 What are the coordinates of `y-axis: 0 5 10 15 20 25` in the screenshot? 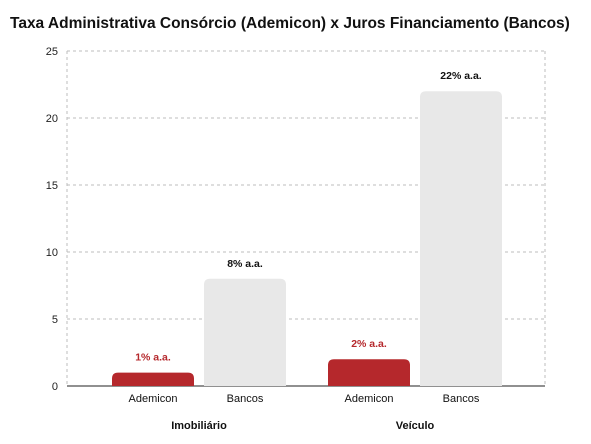 It's located at (52, 219).